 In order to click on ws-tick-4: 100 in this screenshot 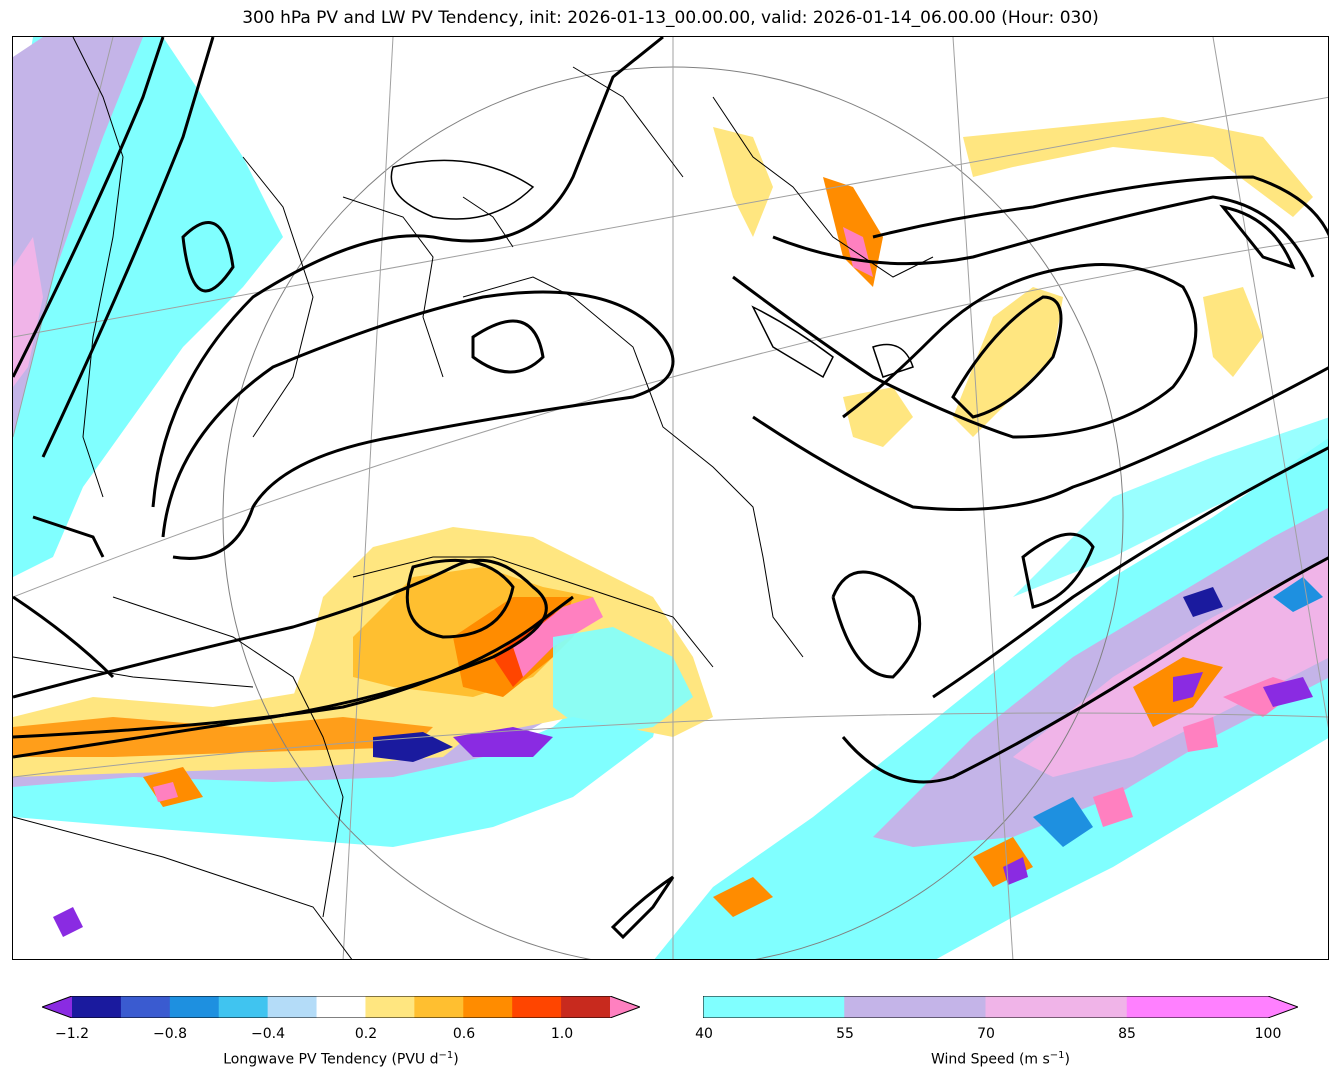, I will do `click(1268, 1034)`.